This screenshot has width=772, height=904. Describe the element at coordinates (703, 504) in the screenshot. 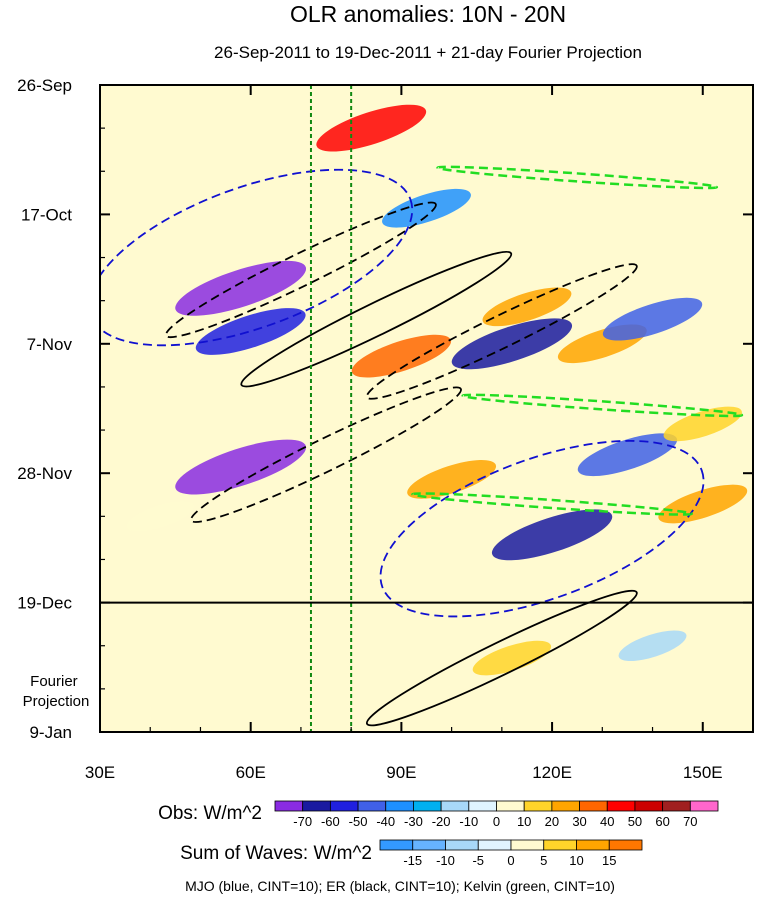

I see `obs-anomaly-150e-day68` at that location.